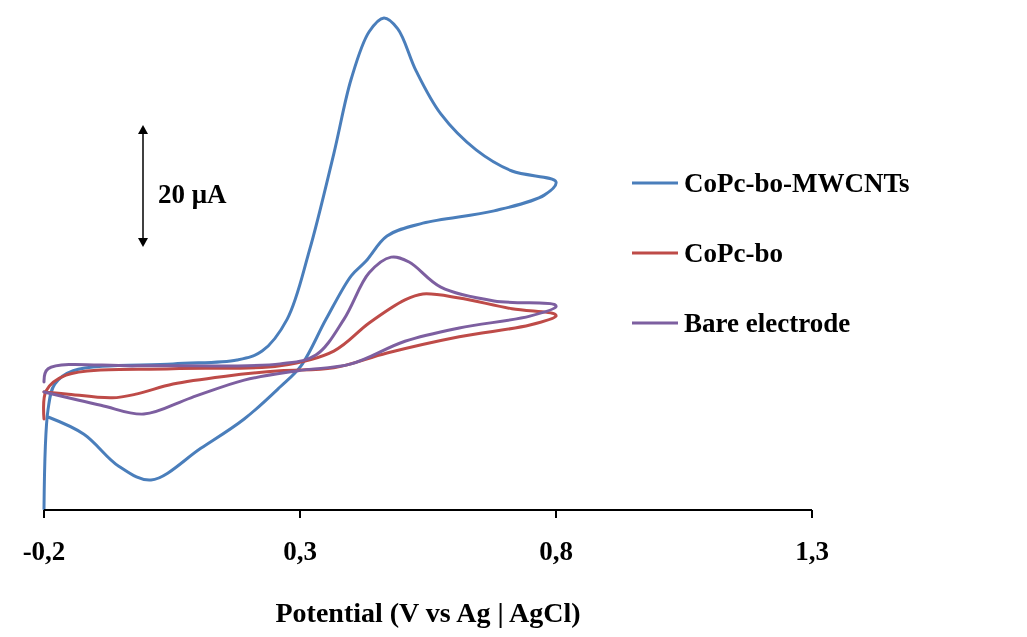 This screenshot has height=637, width=1027. Describe the element at coordinates (767, 323) in the screenshot. I see `legend-label: Bare electrode` at that location.